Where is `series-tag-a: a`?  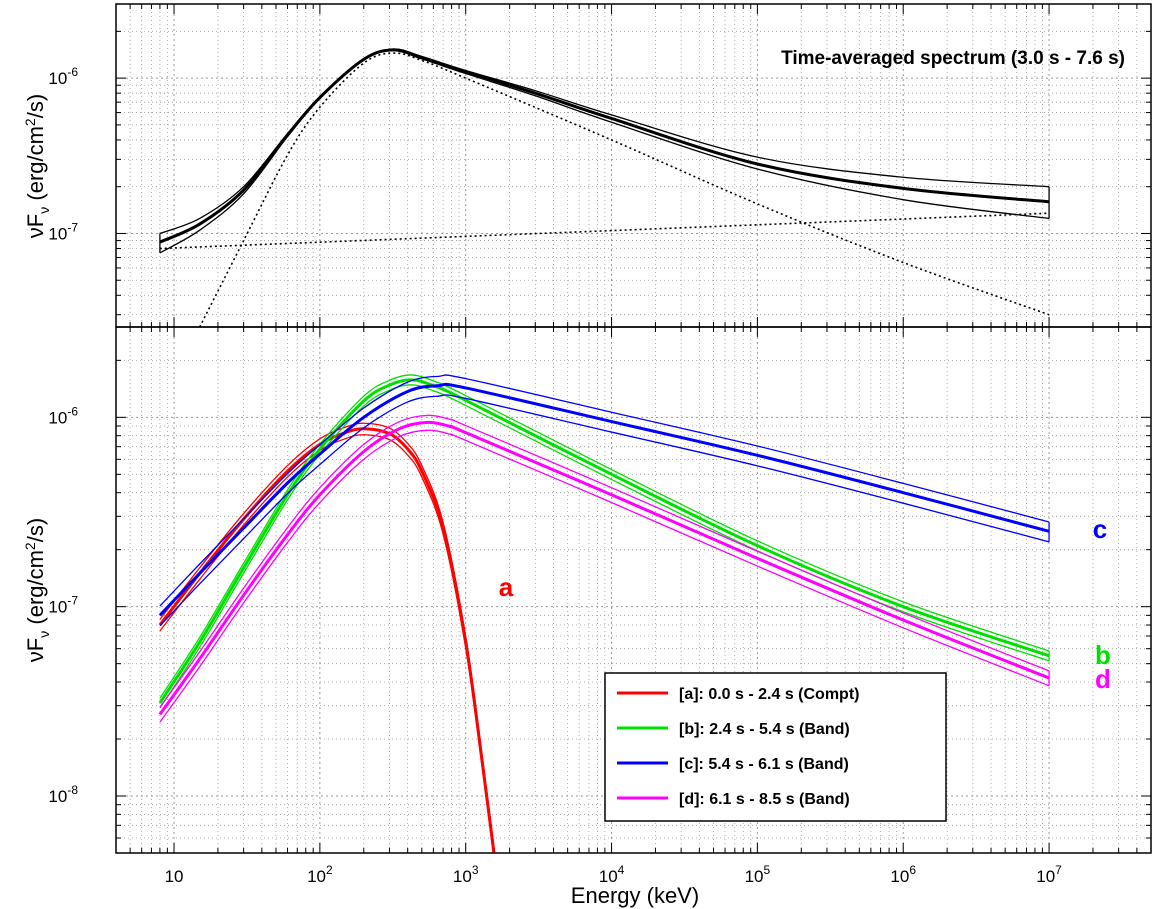 series-tag-a: a is located at coordinates (506, 587).